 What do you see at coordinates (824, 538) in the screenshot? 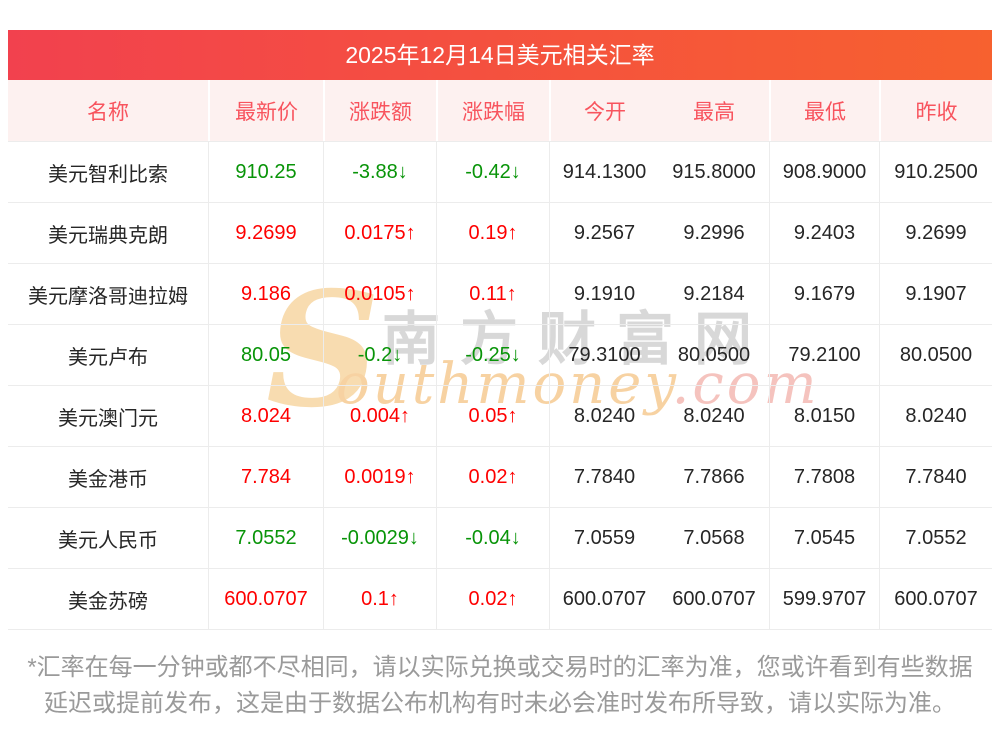
I see `low-price: 7.0545` at bounding box center [824, 538].